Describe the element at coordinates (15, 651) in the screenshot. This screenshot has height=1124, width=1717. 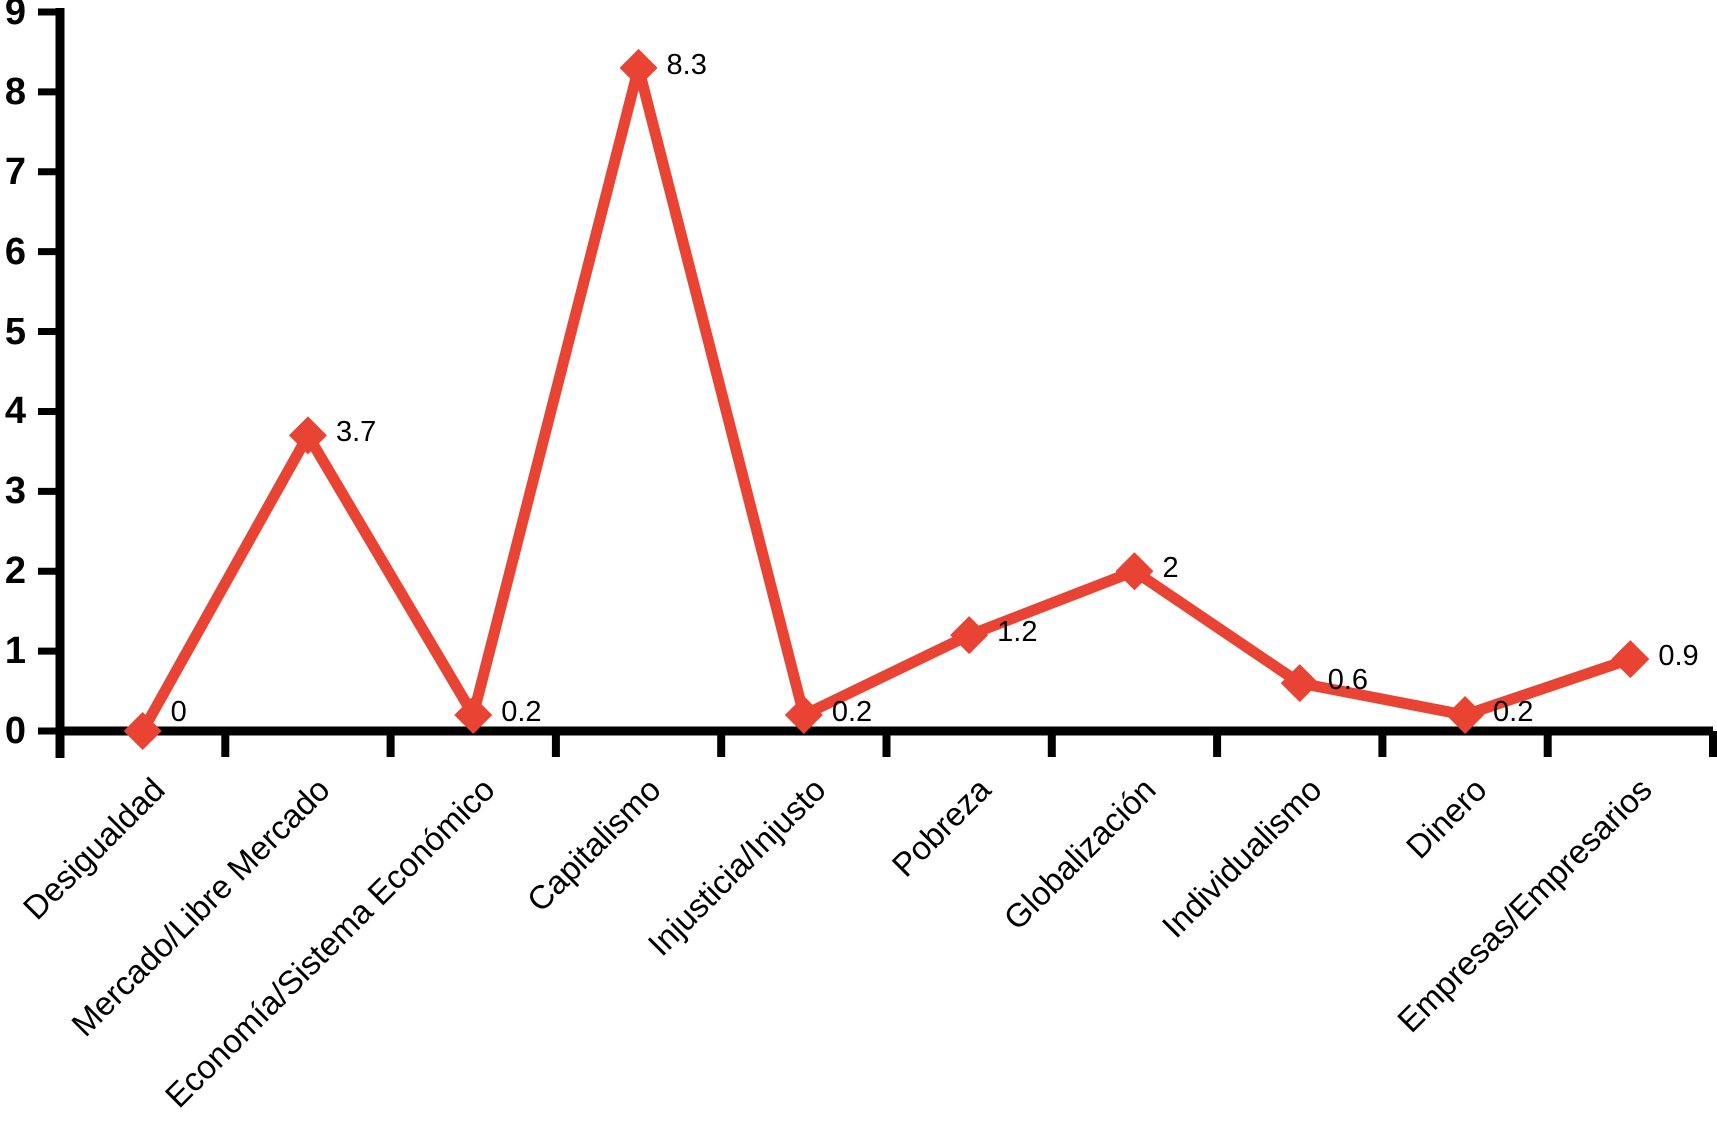
I see `y-axis-tick-label: 1` at that location.